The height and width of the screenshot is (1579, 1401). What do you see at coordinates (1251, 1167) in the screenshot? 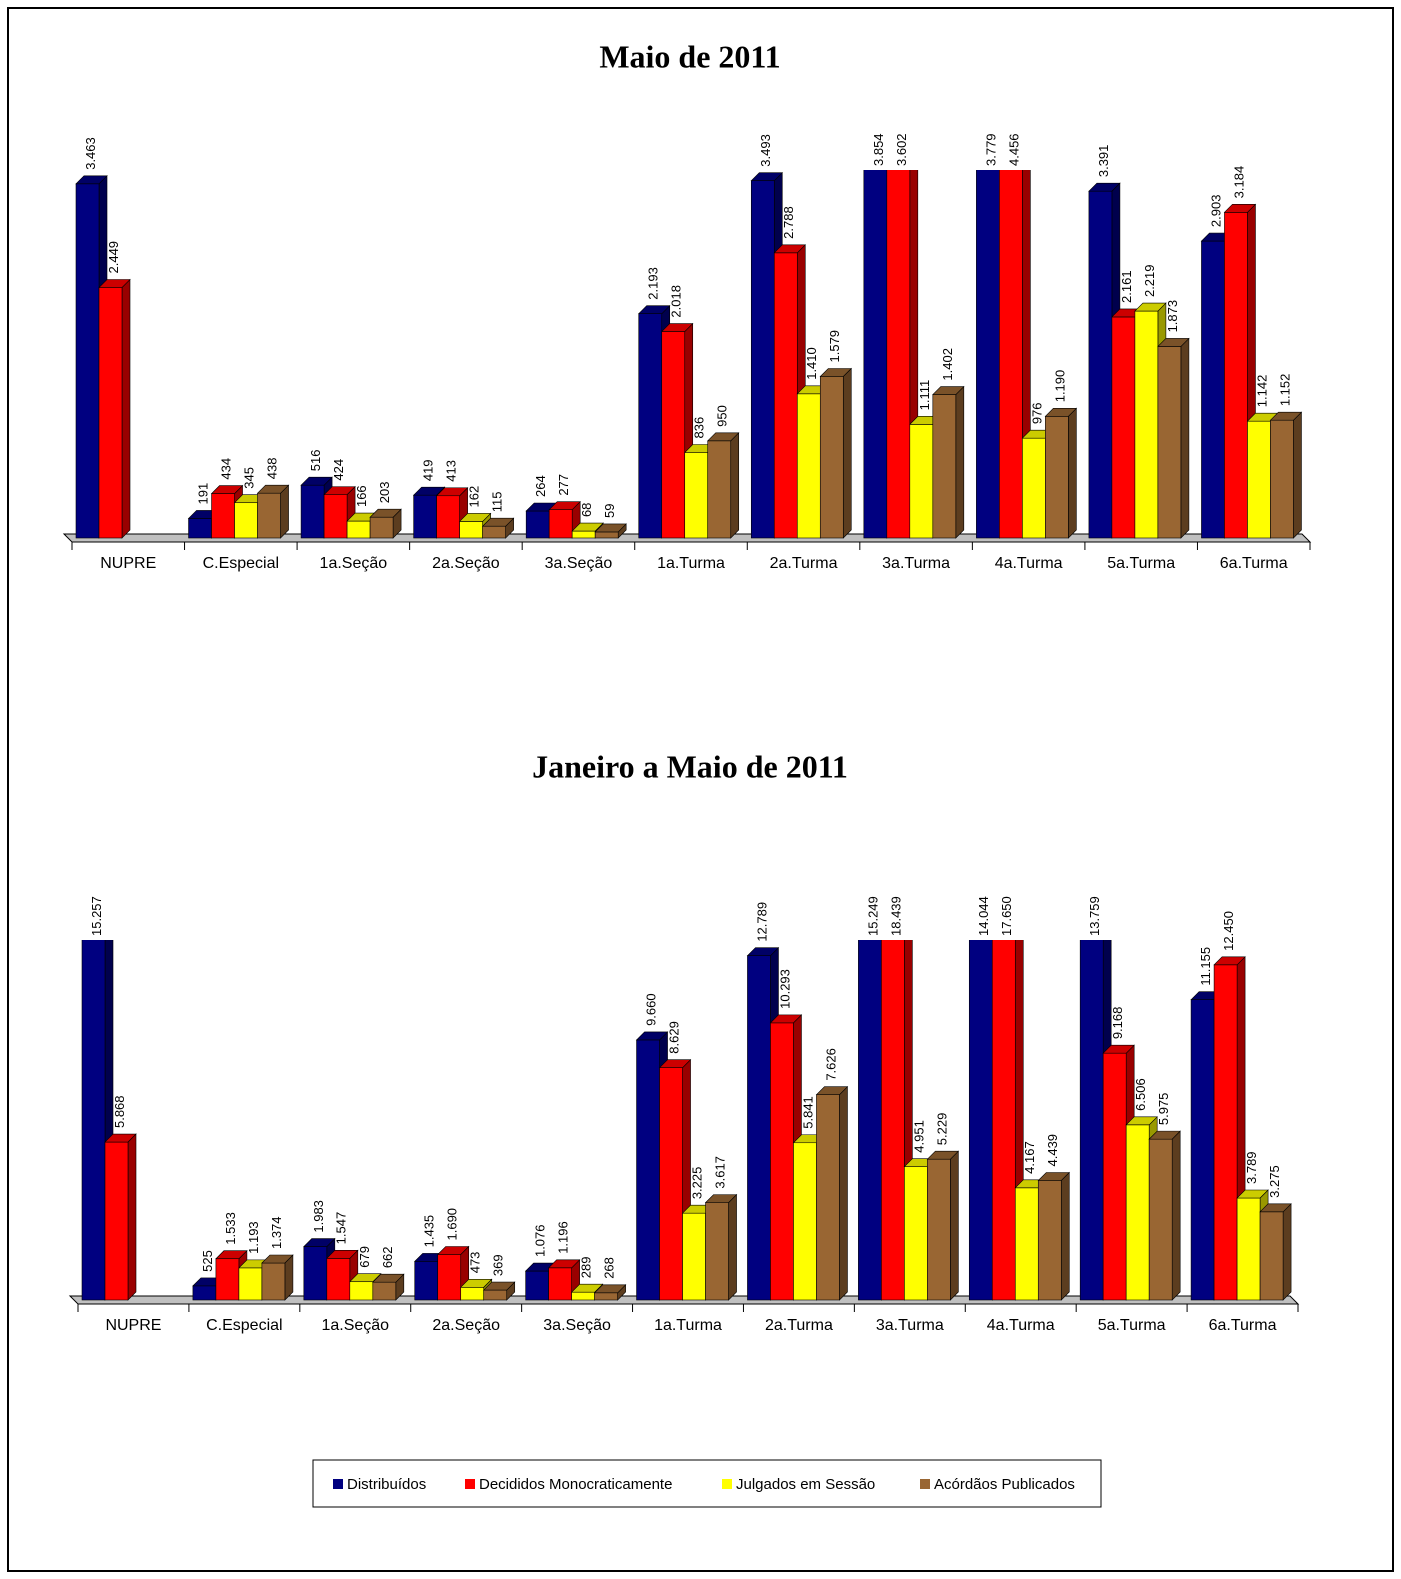
I see `value-label: 3.789` at bounding box center [1251, 1167].